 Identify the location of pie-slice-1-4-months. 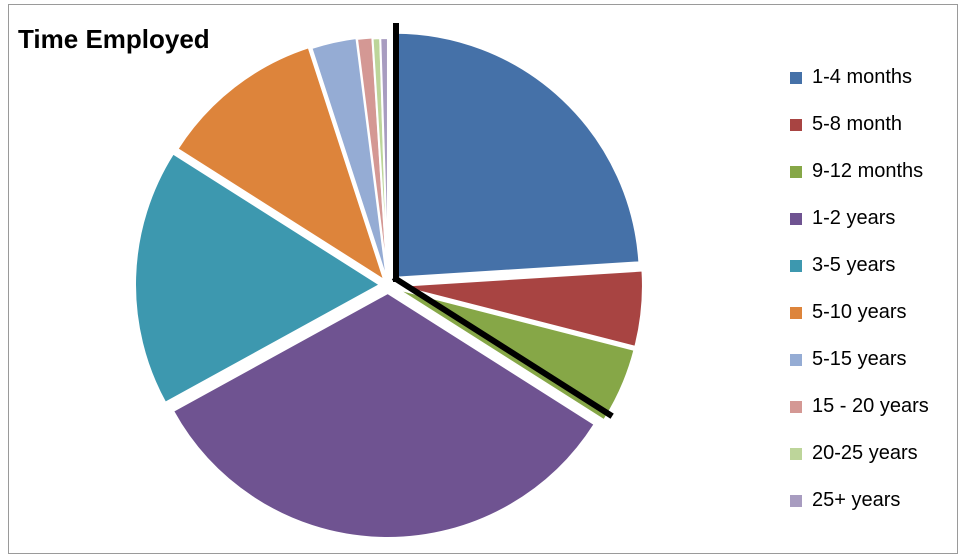
(517, 155).